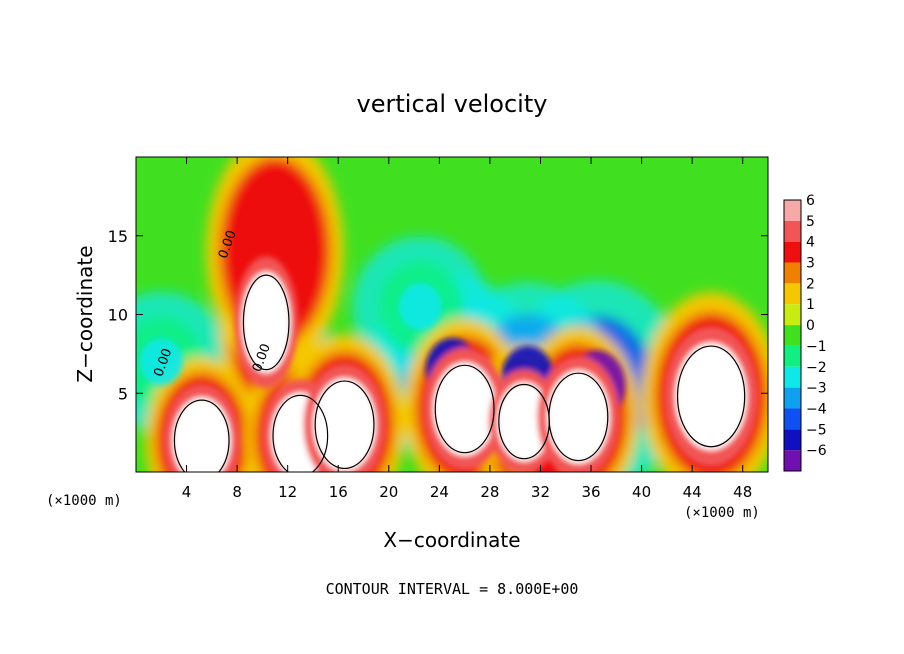 Image resolution: width=904 pixels, height=654 pixels. What do you see at coordinates (123, 393) in the screenshot?
I see `y-tick-label: 5` at bounding box center [123, 393].